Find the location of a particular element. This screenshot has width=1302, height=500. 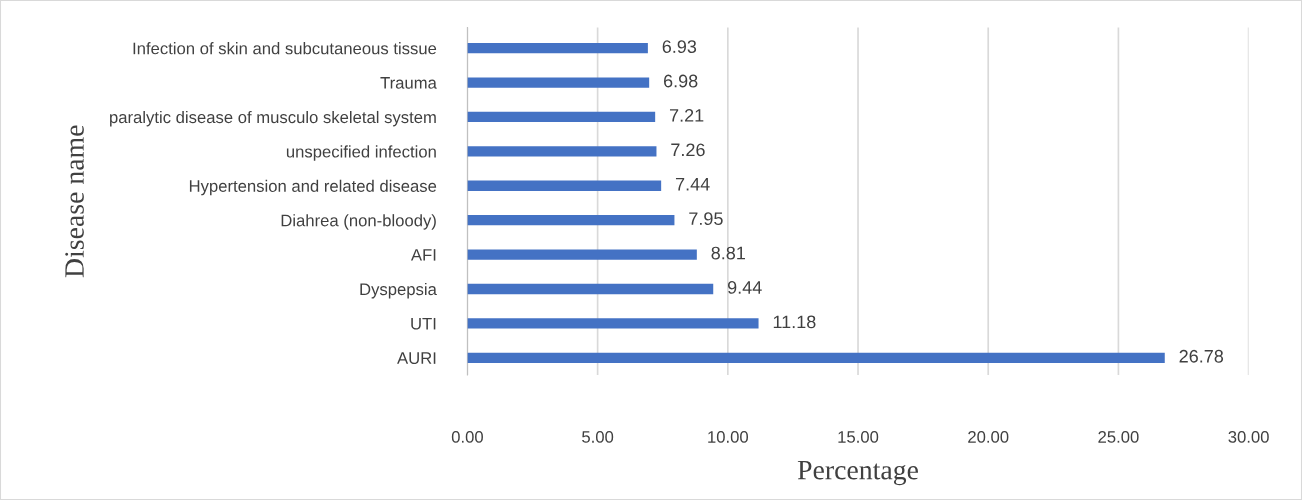

data-label: 26.78 is located at coordinates (1201, 356).